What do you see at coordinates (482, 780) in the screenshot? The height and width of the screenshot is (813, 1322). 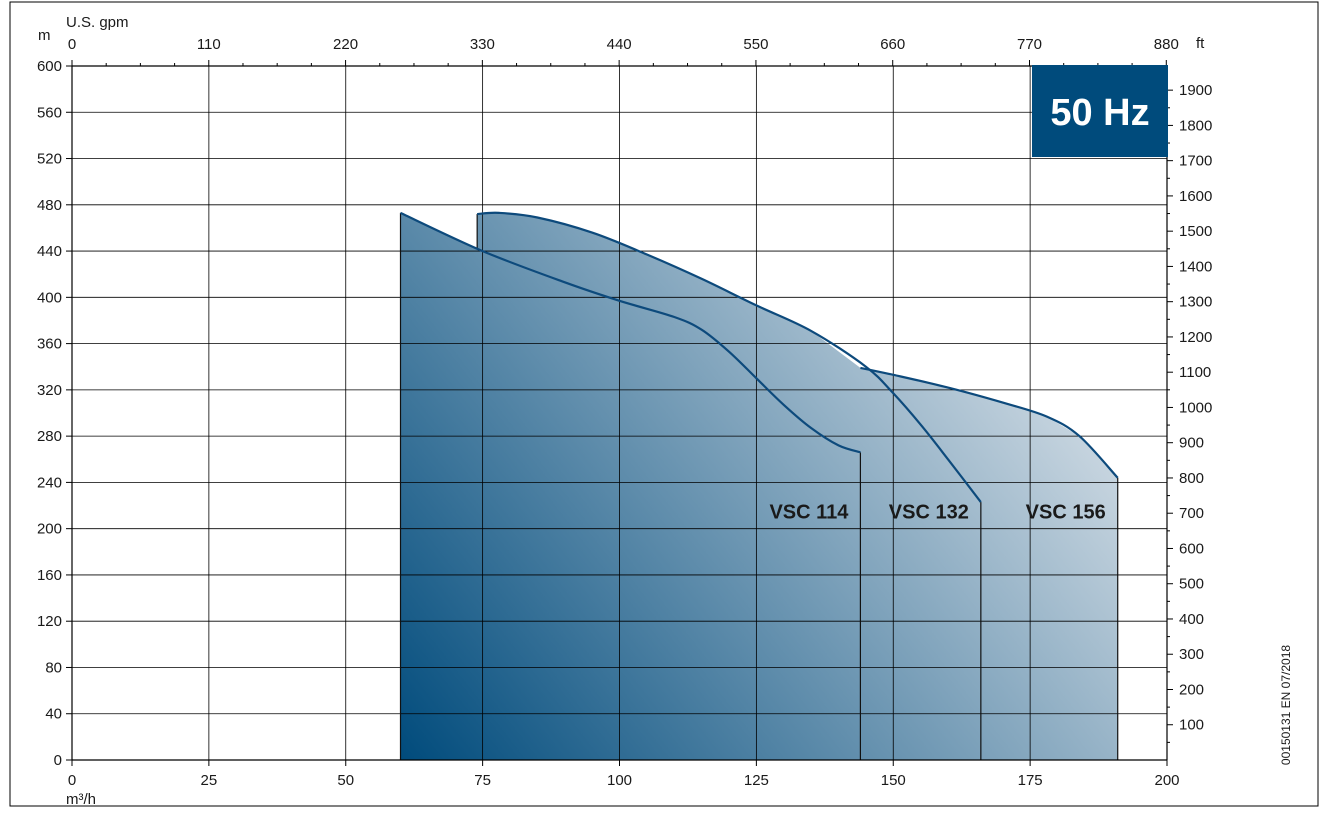 I see `x-tick-label: 75` at bounding box center [482, 780].